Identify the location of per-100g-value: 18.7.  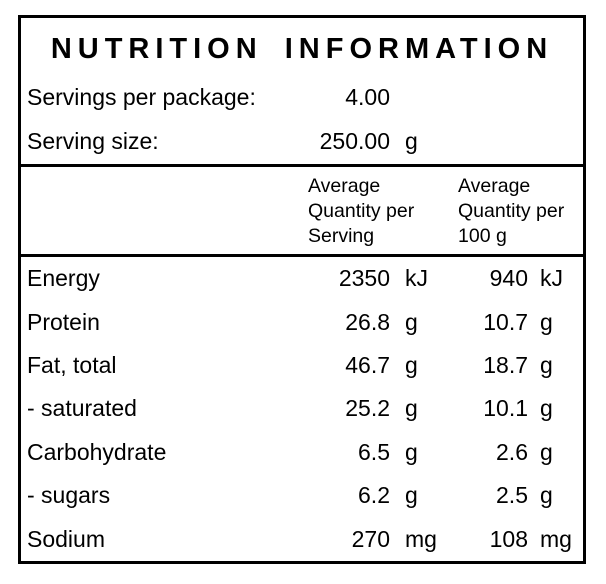
(505, 365).